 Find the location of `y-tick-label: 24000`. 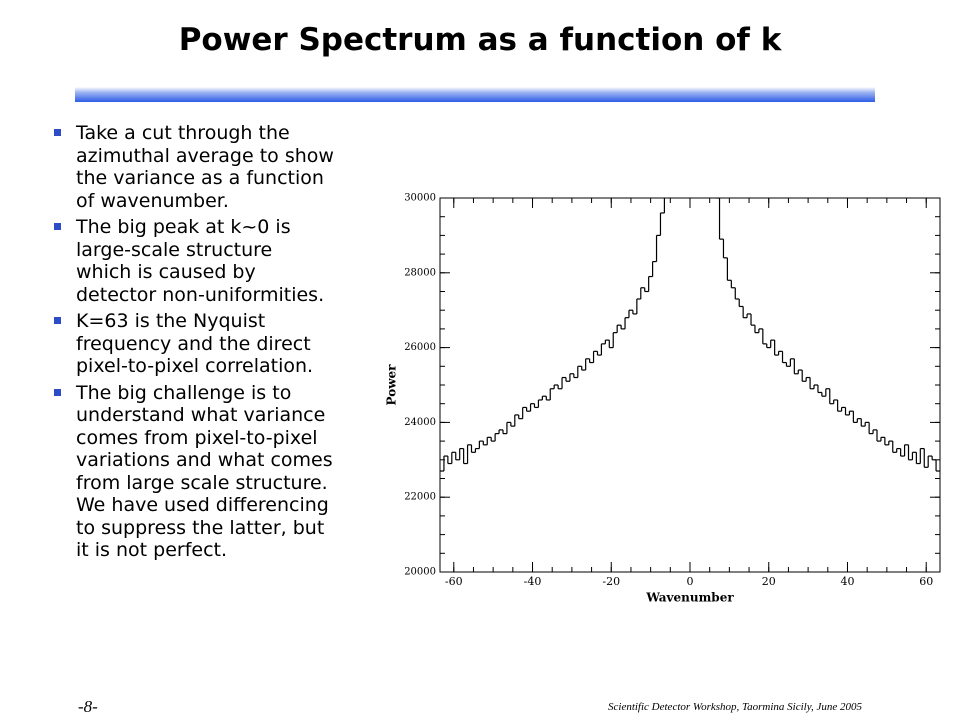

y-tick-label: 24000 is located at coordinates (420, 422).